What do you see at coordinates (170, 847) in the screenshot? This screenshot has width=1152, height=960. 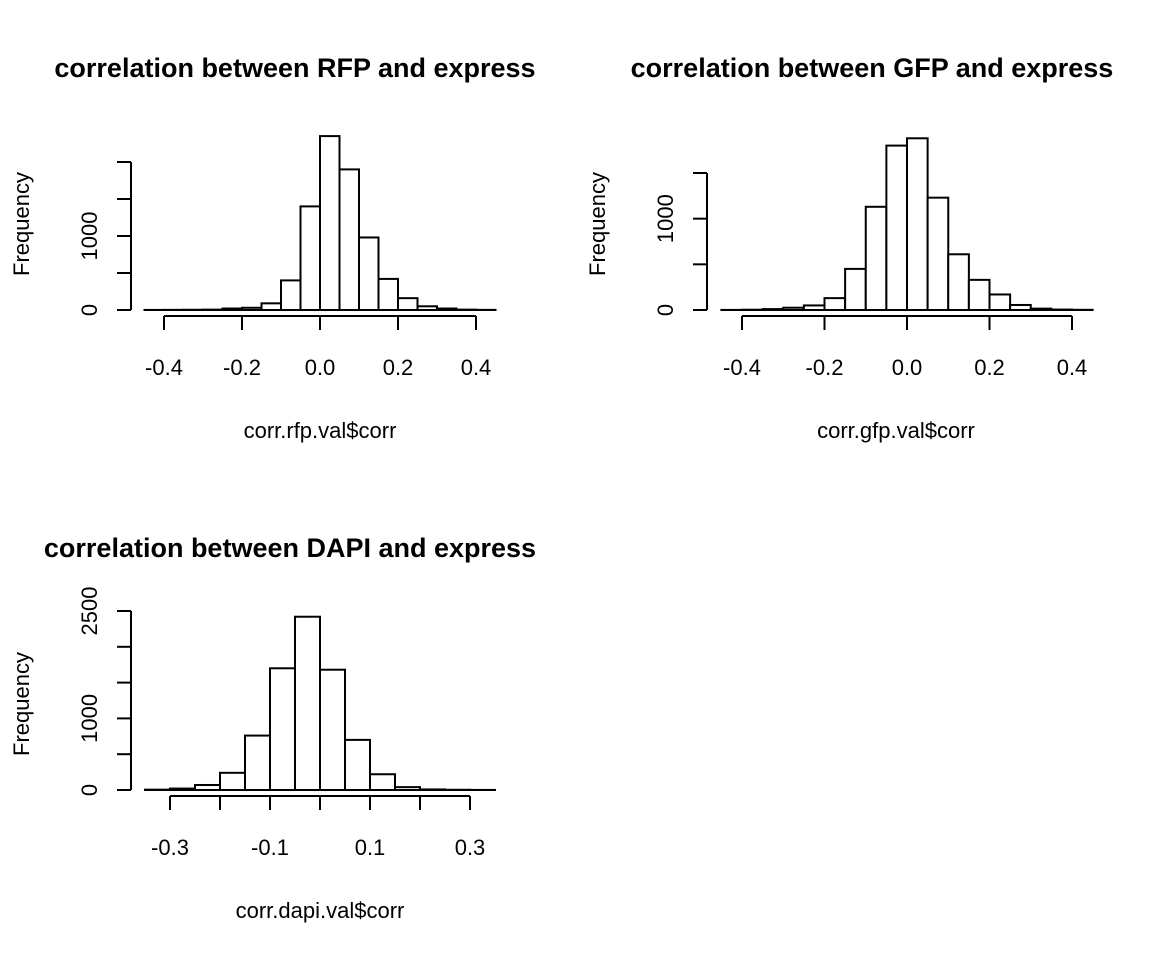 I see `x-tick-label: -0.3` at bounding box center [170, 847].